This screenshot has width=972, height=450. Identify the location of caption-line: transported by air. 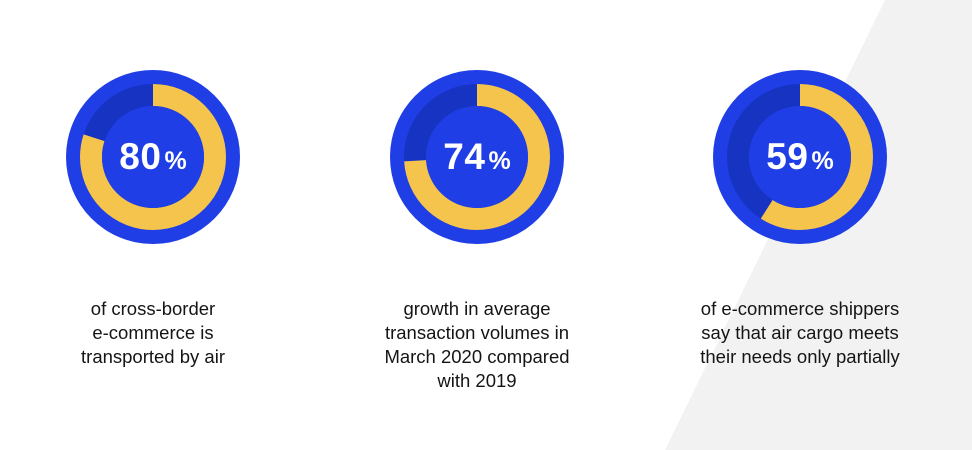
(153, 356).